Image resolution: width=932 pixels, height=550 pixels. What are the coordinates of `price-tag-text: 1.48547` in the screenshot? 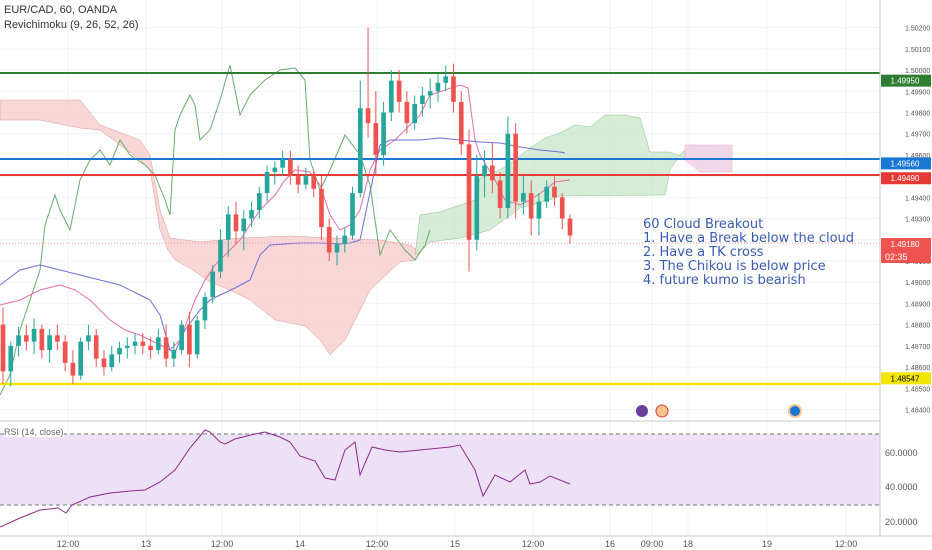 It's located at (905, 378).